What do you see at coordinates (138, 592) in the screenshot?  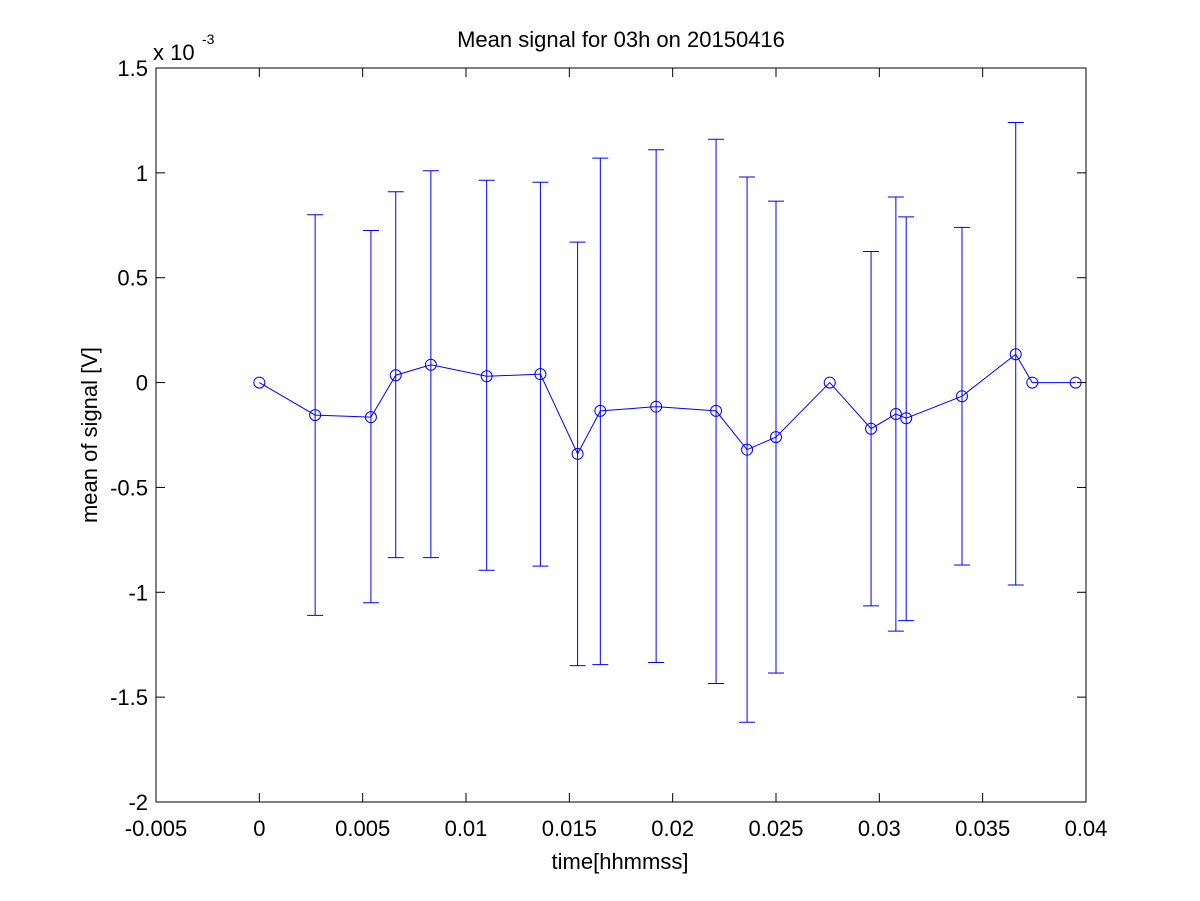 I see `y-tick-label: -1` at bounding box center [138, 592].